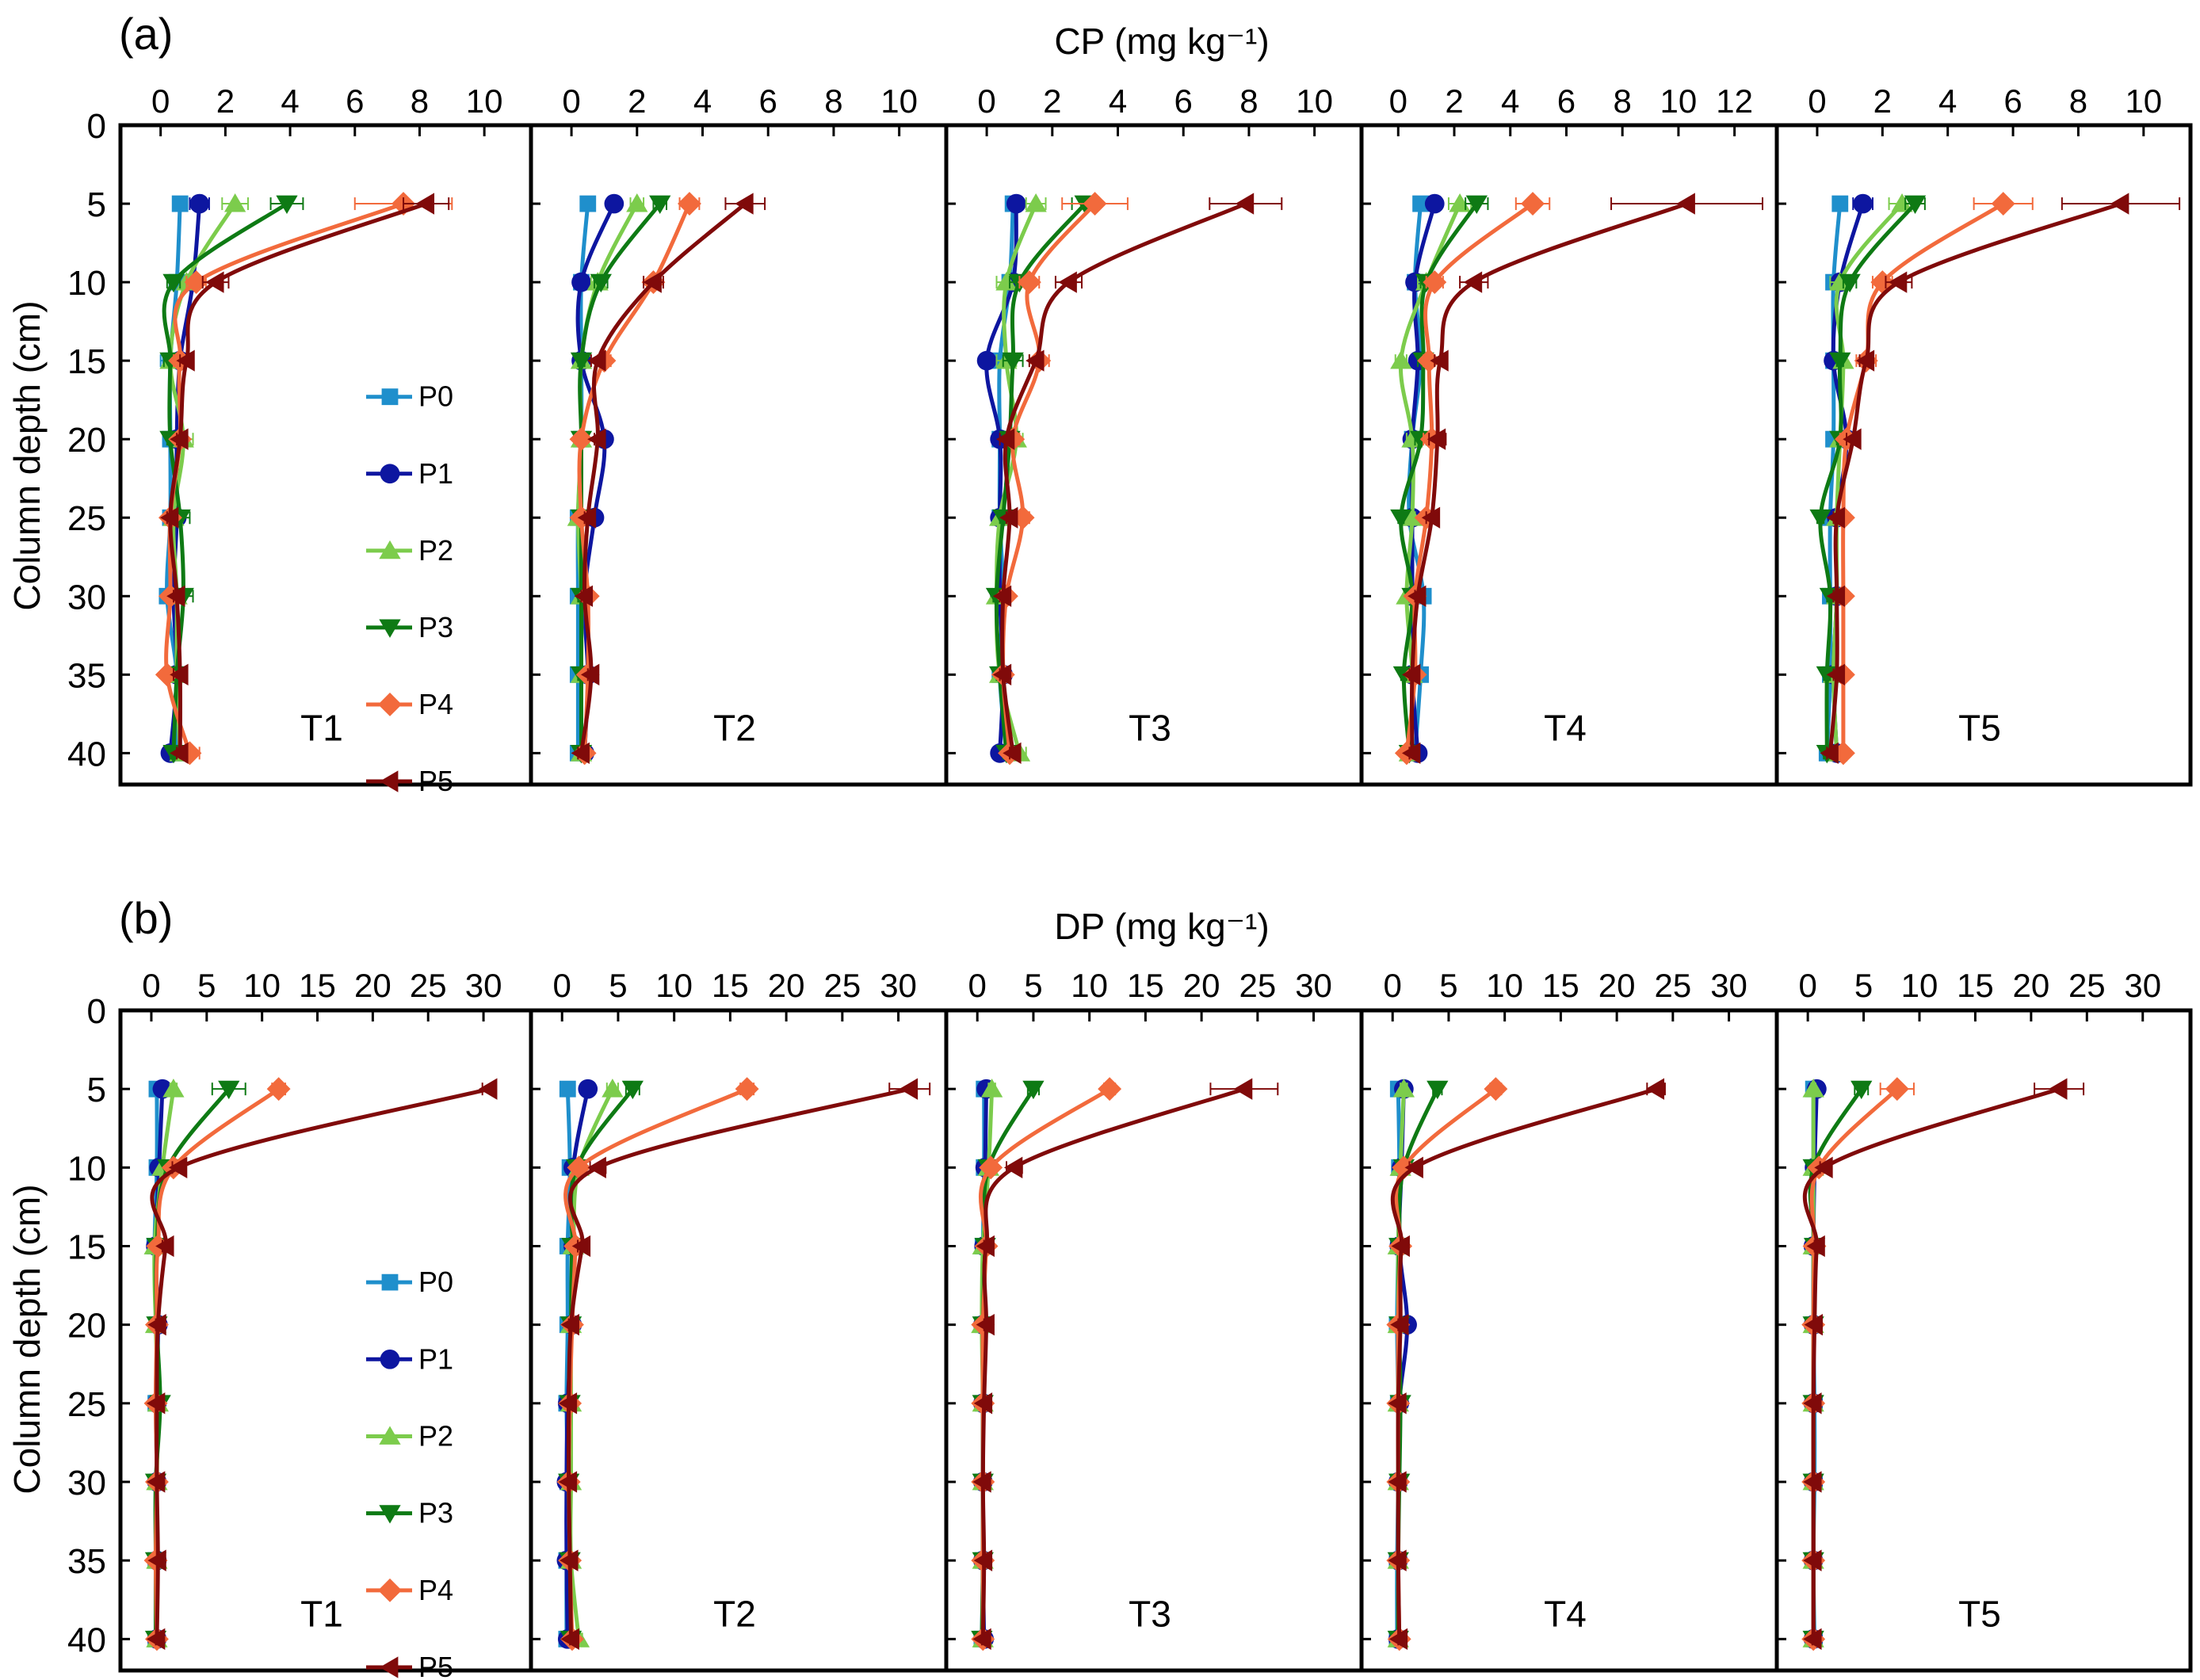 The image size is (2200, 1680). What do you see at coordinates (1150, 728) in the screenshot?
I see `subplot-label: T3` at bounding box center [1150, 728].